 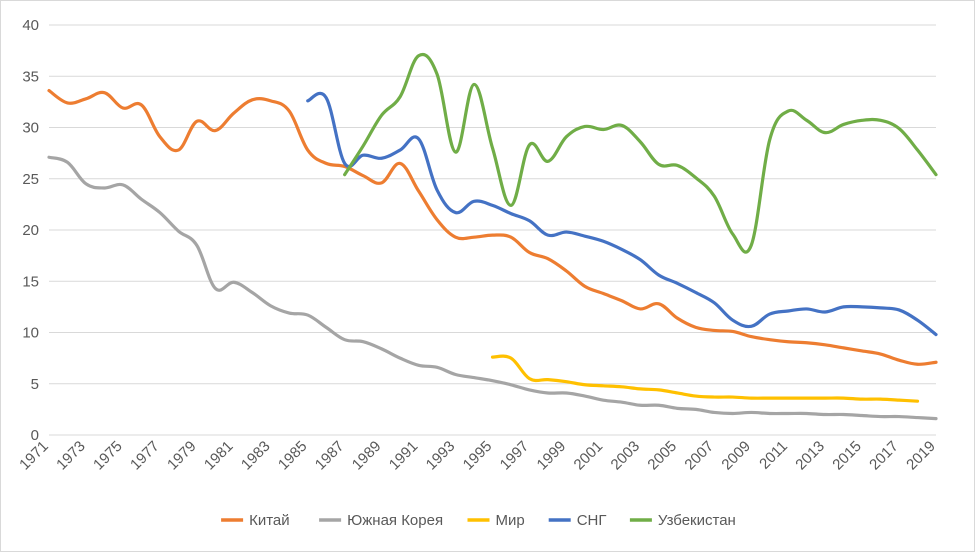 What do you see at coordinates (404, 456) in the screenshot?
I see `x-tick-label: 1991` at bounding box center [404, 456].